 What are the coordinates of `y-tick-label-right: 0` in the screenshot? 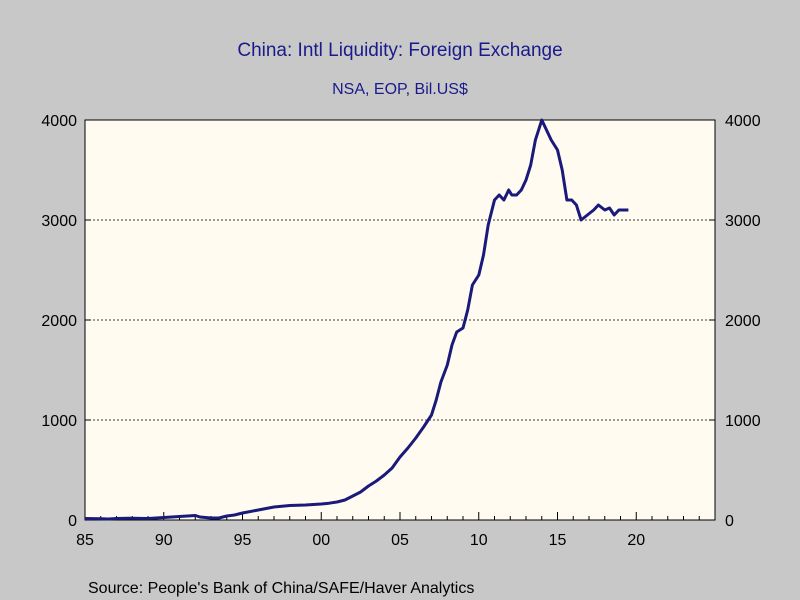 It's located at (729, 521).